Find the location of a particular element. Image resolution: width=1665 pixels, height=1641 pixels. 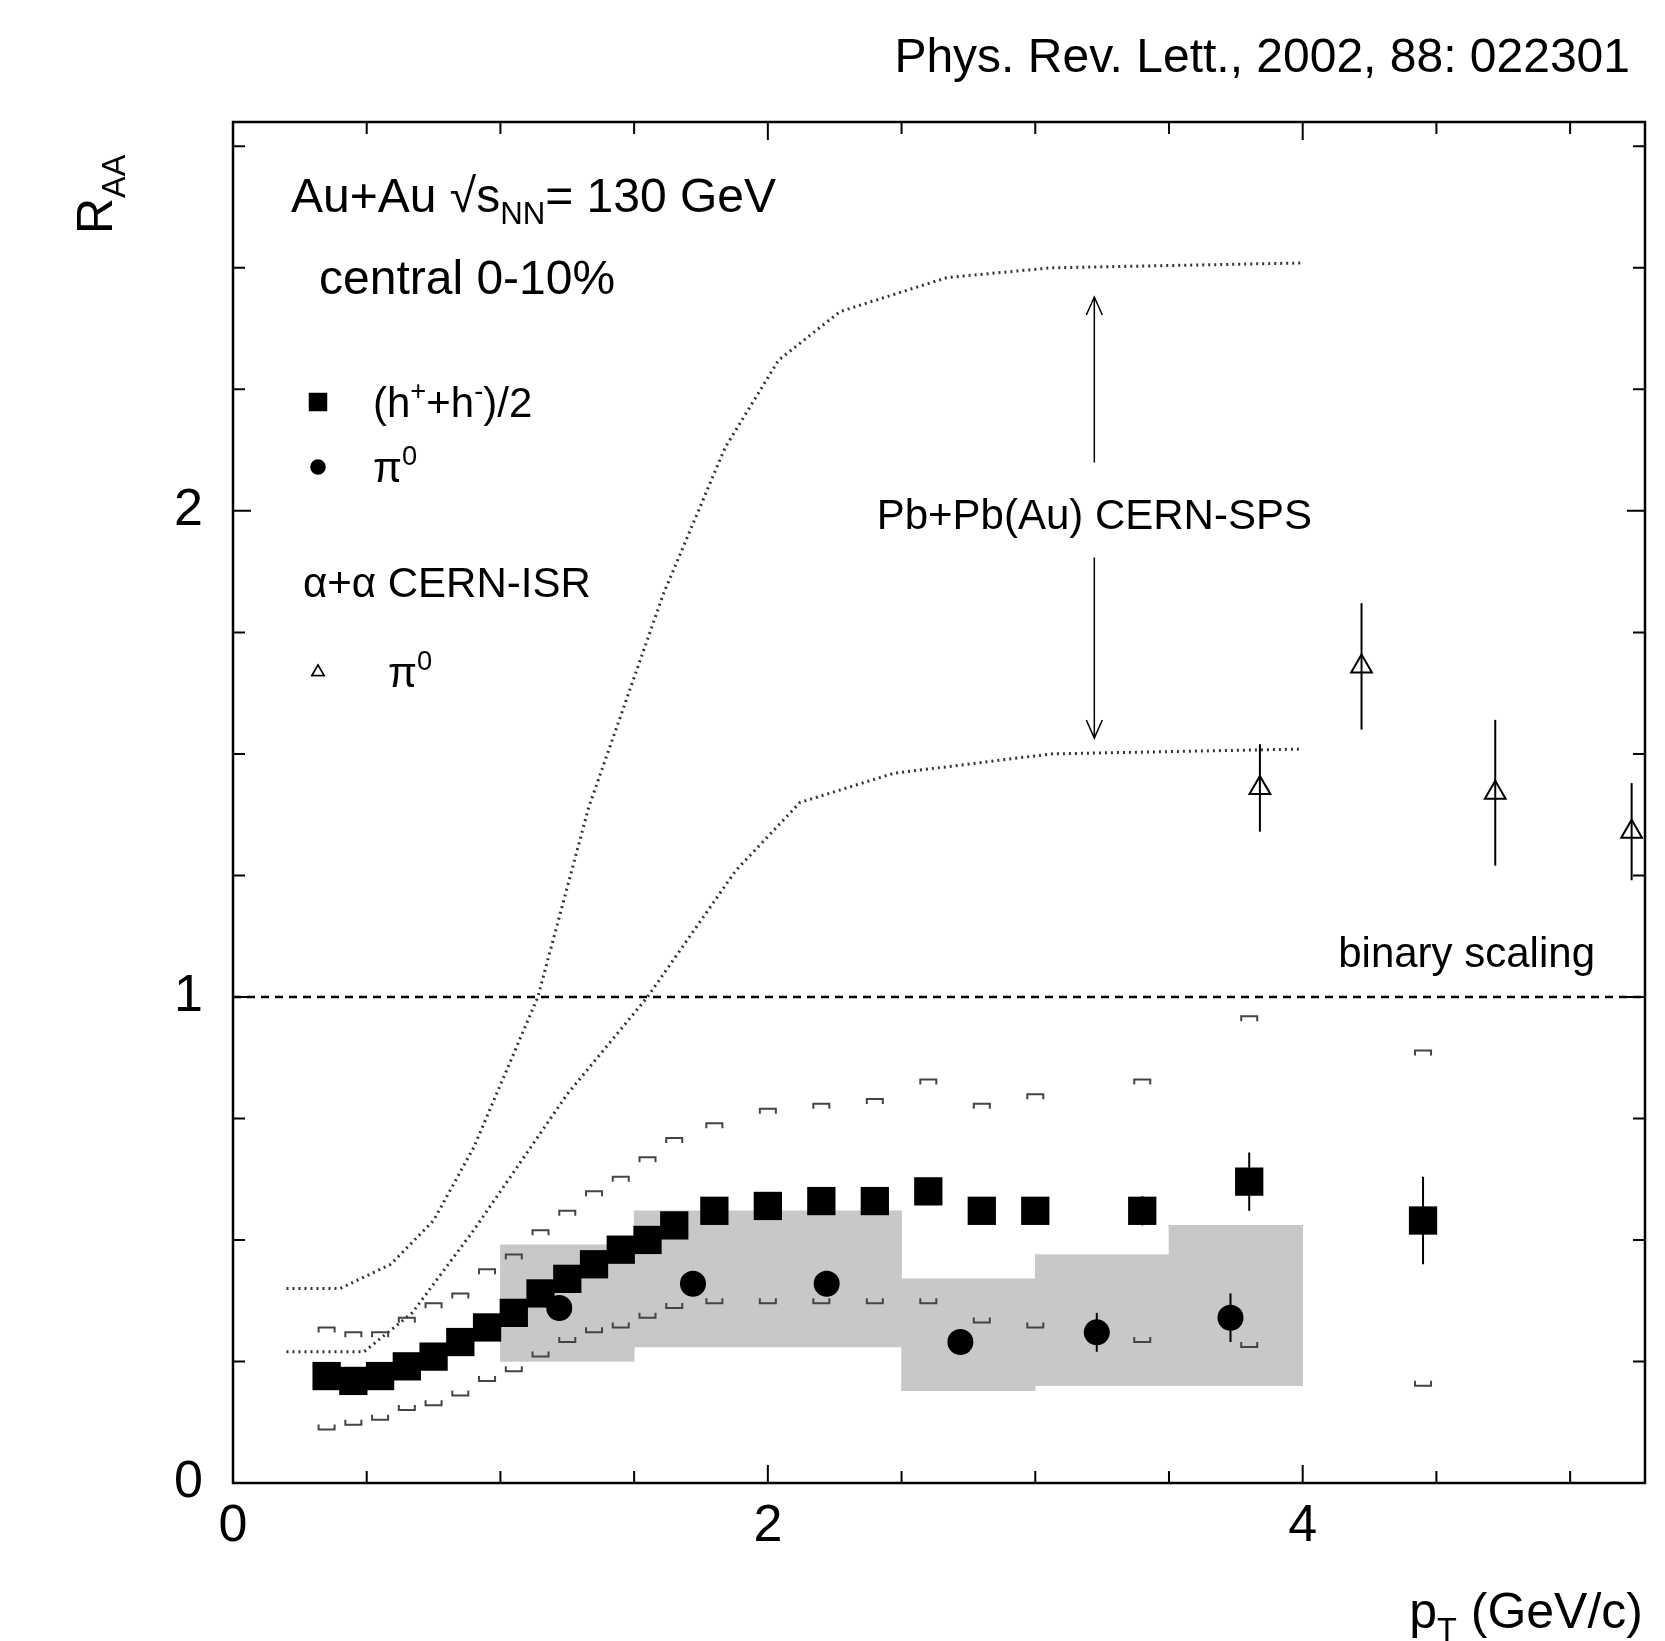

x-tick-label: 4 is located at coordinates (1303, 1522).